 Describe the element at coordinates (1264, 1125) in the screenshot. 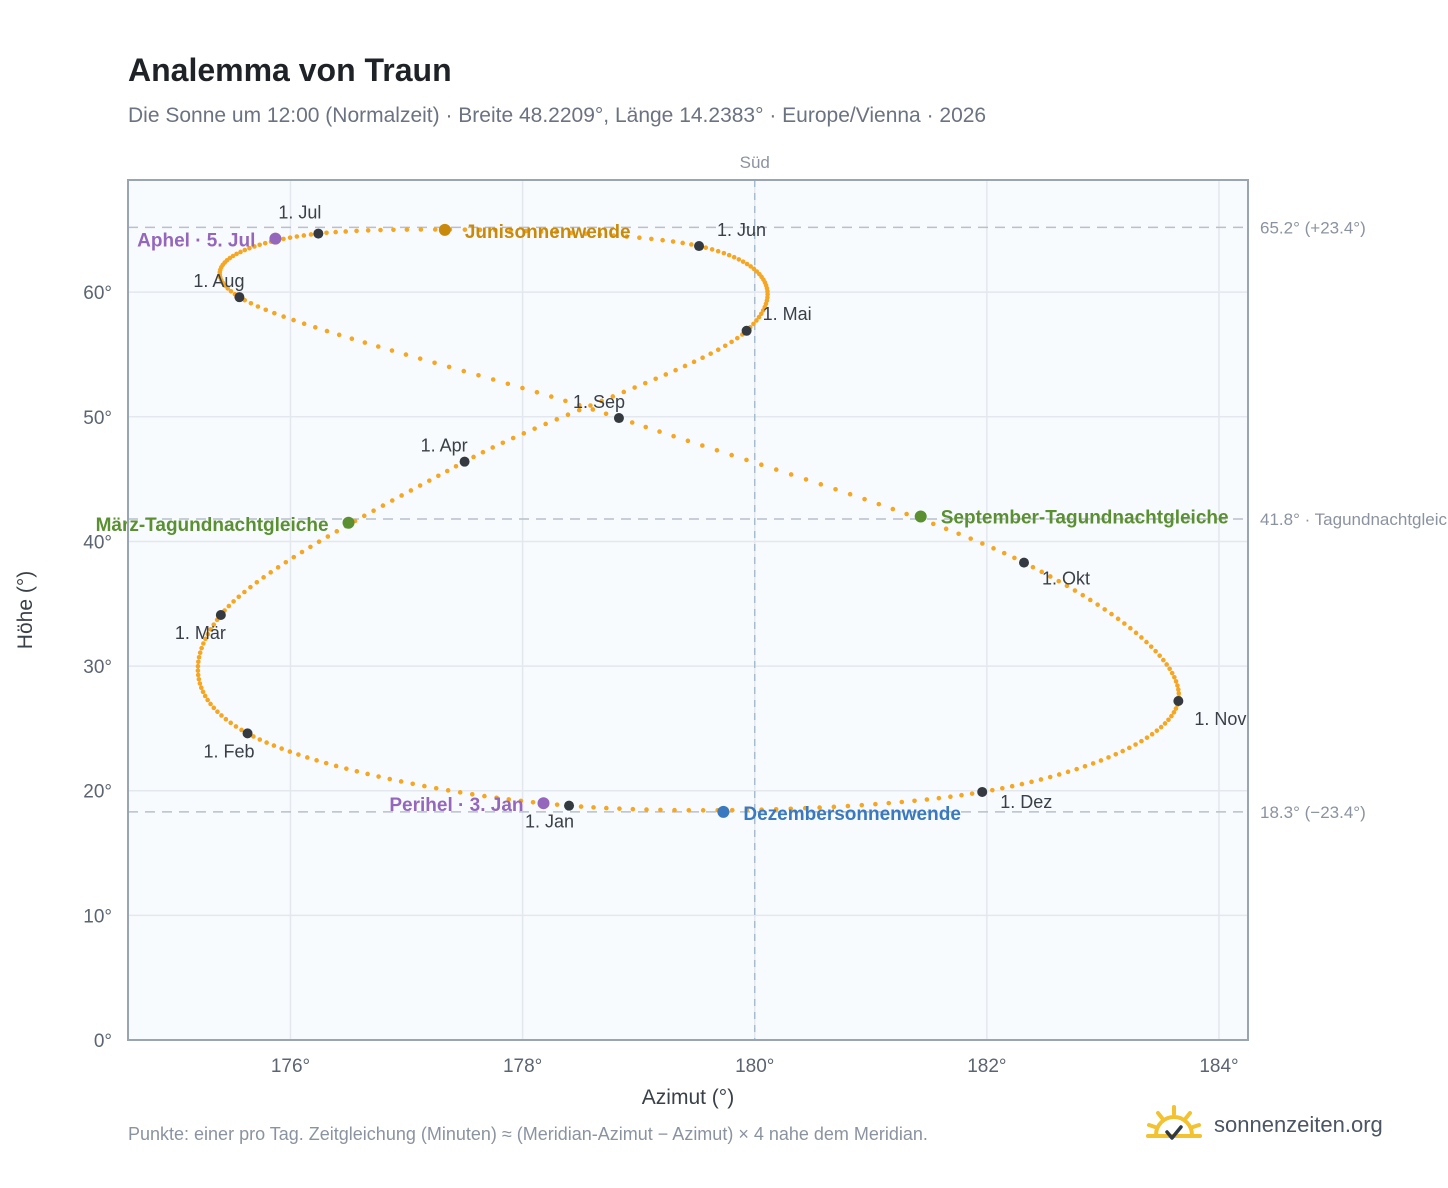

I see `brand: sonnenzeiten.org` at that location.